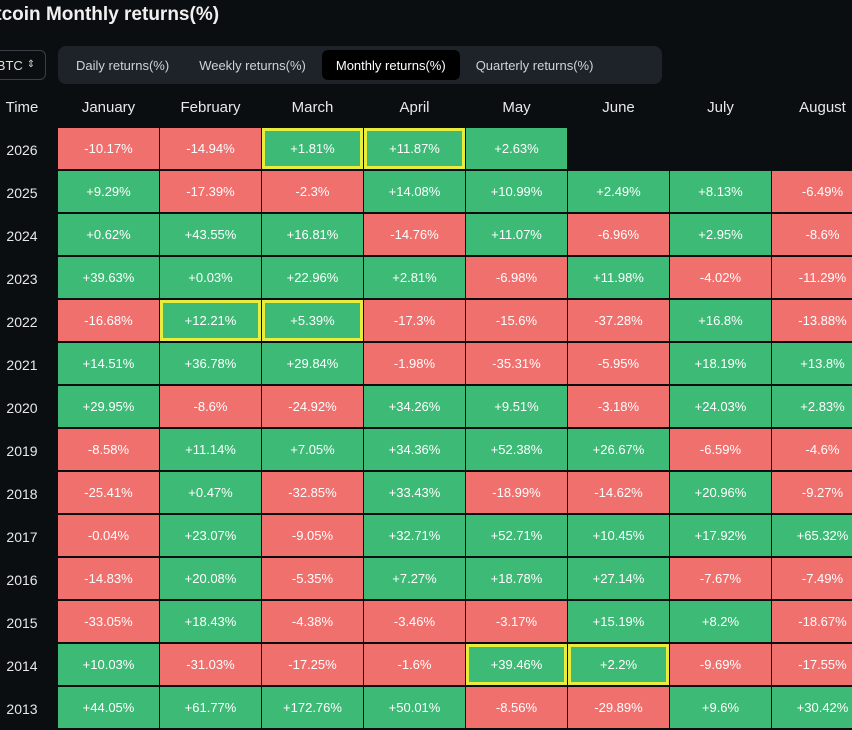 The image size is (852, 730). I want to click on return-cell: +10.99%, so click(516, 191).